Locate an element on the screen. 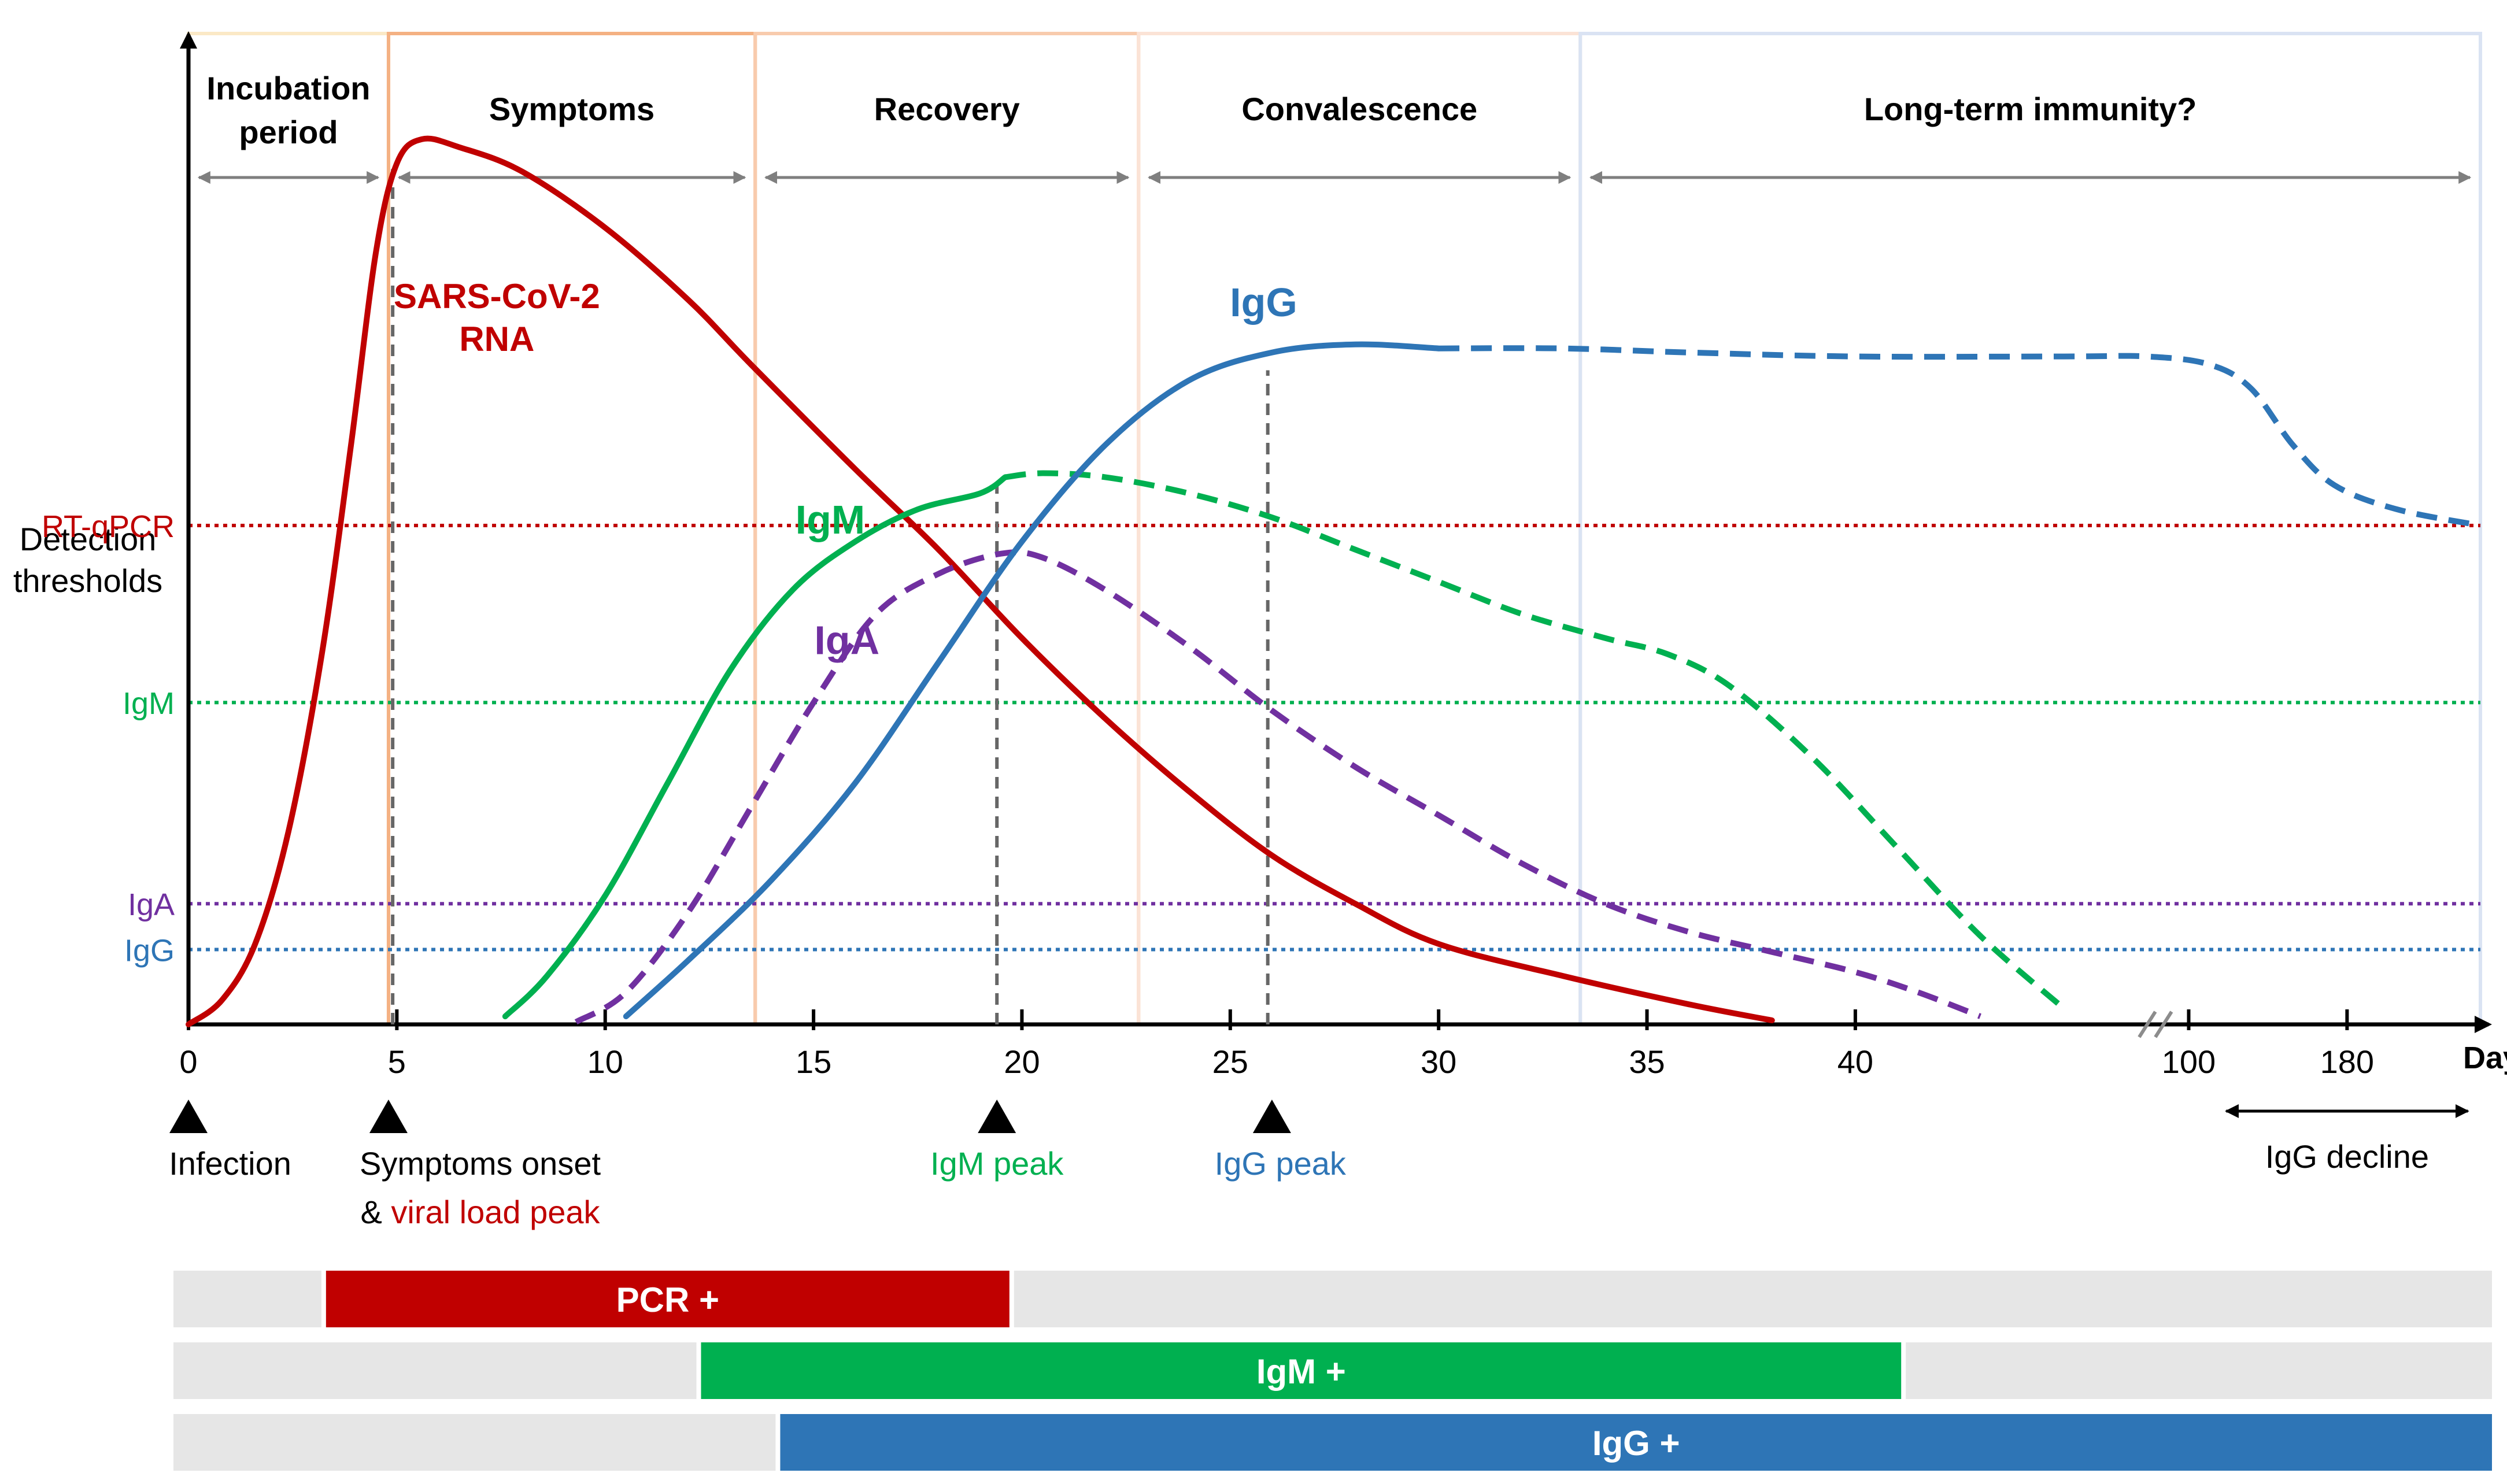 This screenshot has height=1484, width=2507. event-label: & viral load peak is located at coordinates (480, 1212).